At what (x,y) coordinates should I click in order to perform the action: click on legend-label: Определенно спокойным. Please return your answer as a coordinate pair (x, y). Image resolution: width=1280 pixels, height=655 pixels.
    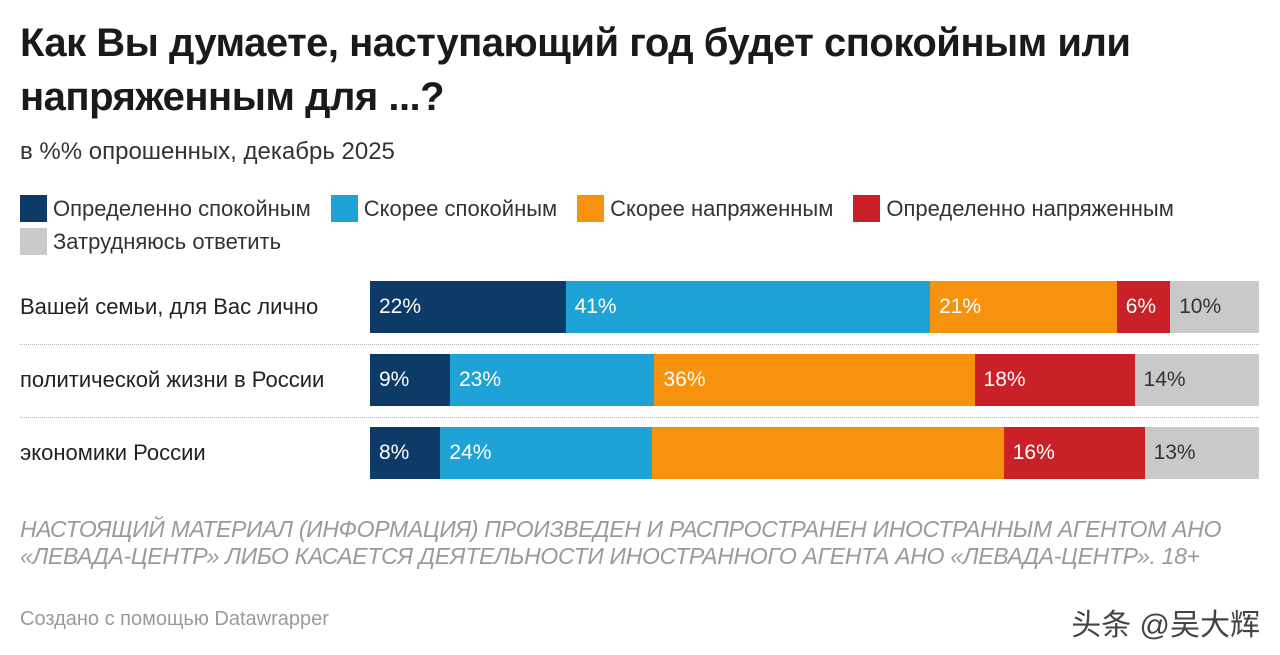
    Looking at the image, I should click on (182, 208).